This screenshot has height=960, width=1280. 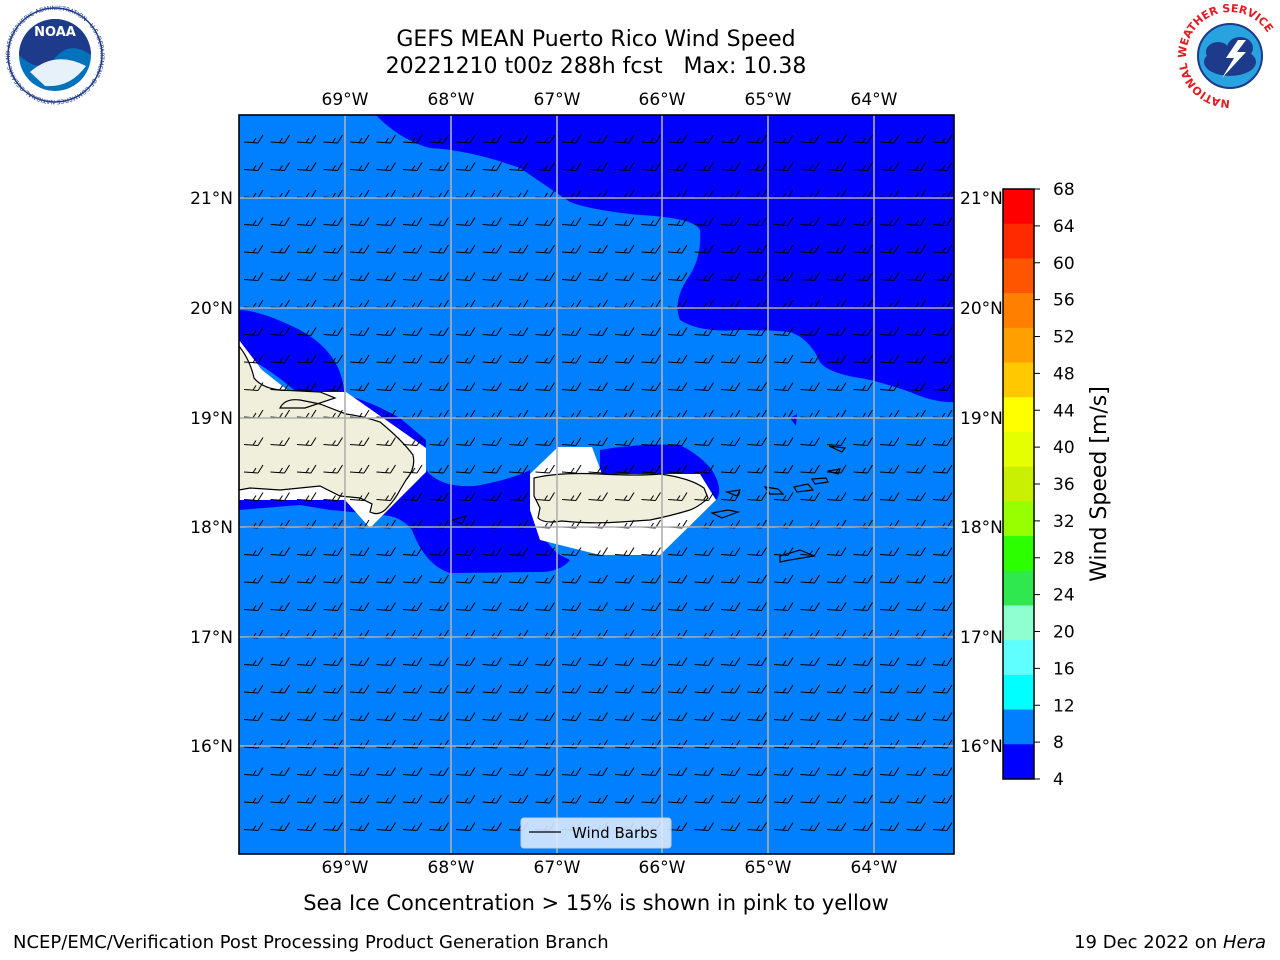 I want to click on colorbar-tick-label: 4, so click(x=1058, y=780).